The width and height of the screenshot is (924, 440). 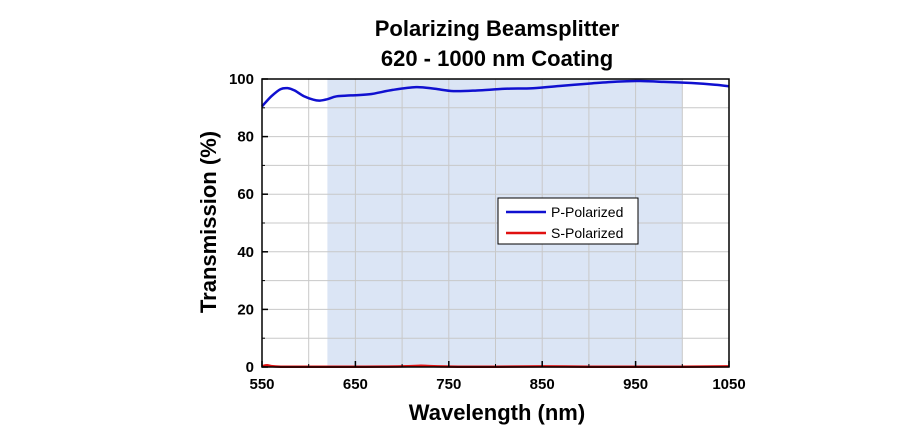 What do you see at coordinates (208, 222) in the screenshot?
I see `y-axis-label: Transmission (%)` at bounding box center [208, 222].